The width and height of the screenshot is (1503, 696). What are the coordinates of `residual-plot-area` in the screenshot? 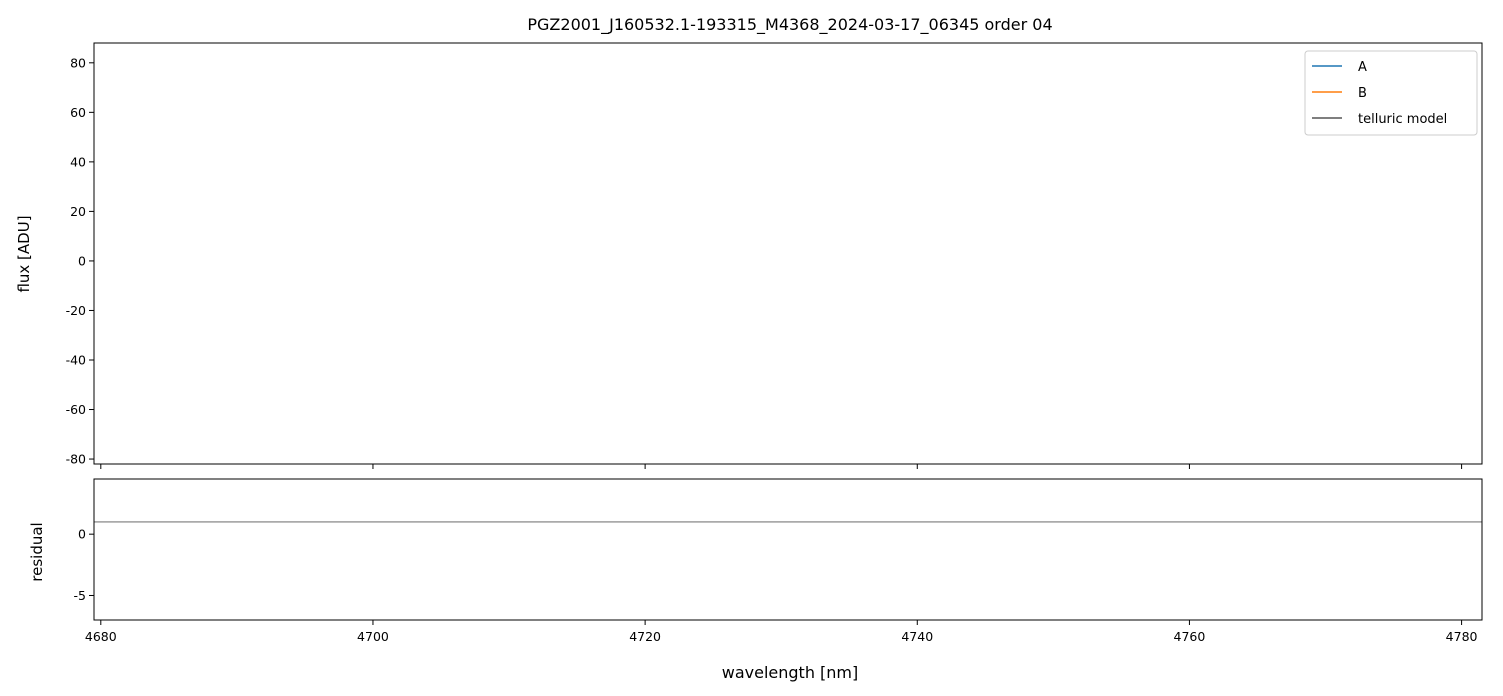 It's located at (788, 522).